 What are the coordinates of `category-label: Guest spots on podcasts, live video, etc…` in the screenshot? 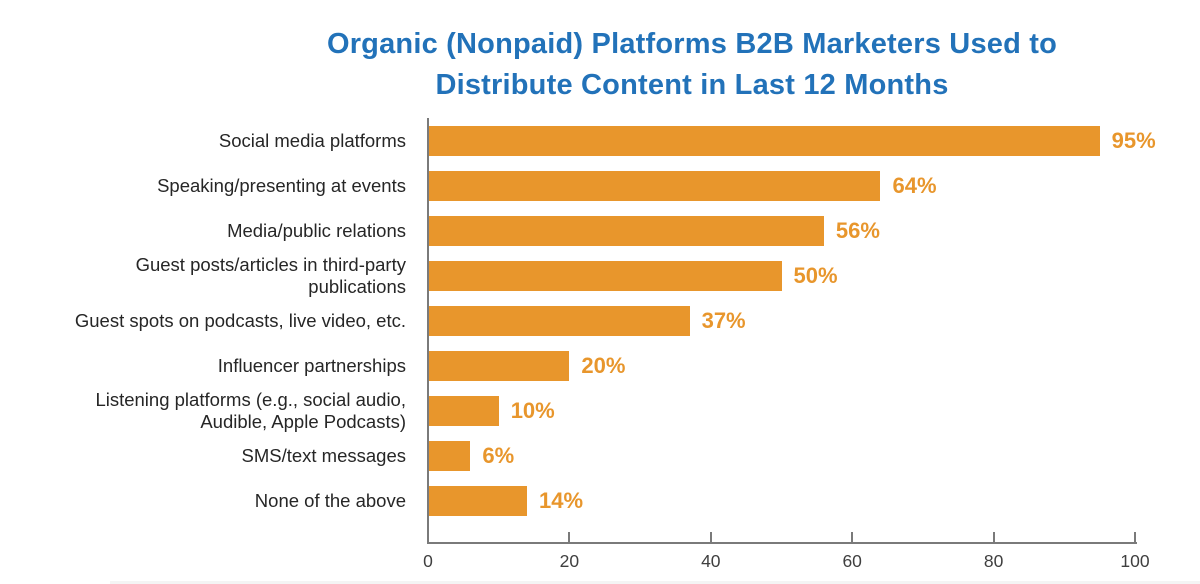 It's located at (240, 320).